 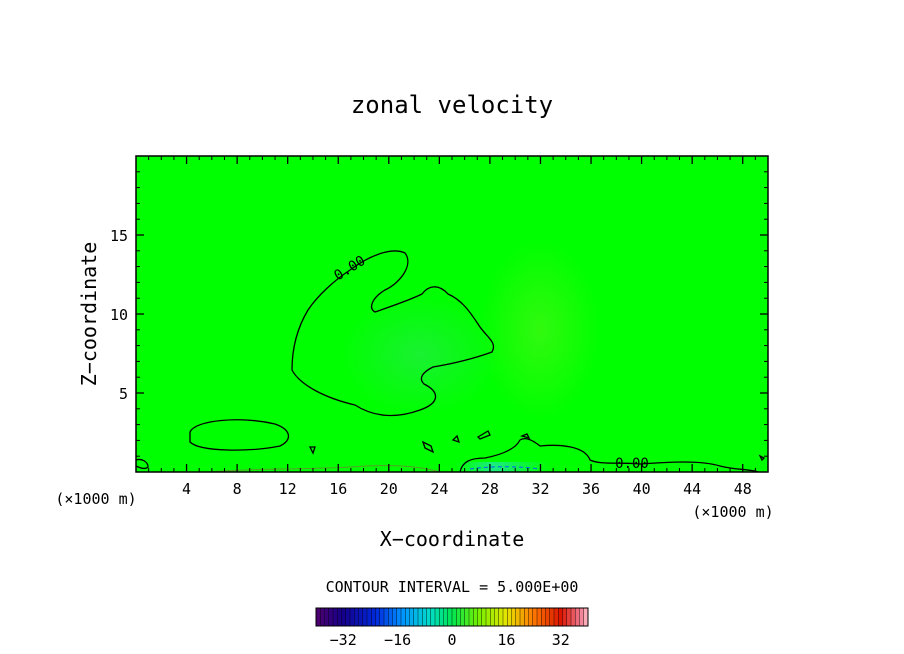 What do you see at coordinates (397, 640) in the screenshot?
I see `colorbar-tick-label: −16` at bounding box center [397, 640].